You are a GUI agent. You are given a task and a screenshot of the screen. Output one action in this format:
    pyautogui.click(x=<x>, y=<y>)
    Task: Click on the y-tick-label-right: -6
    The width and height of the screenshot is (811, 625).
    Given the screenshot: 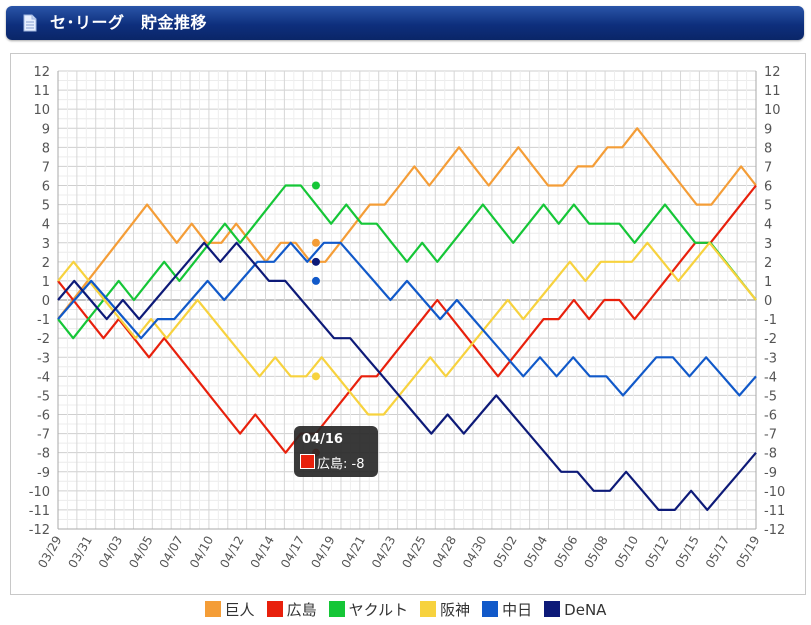 What is the action you would take?
    pyautogui.click(x=770, y=416)
    